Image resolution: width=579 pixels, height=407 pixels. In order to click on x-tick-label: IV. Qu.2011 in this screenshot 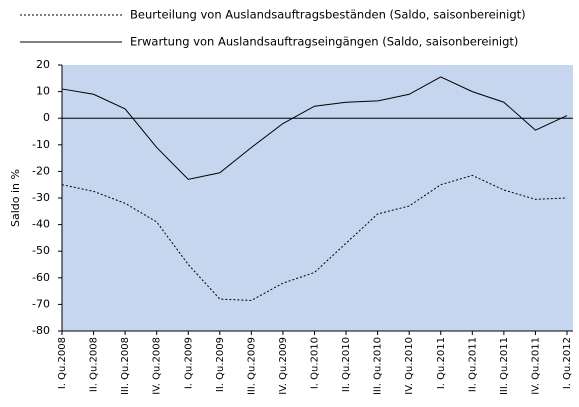, I will do `click(535, 366)`.